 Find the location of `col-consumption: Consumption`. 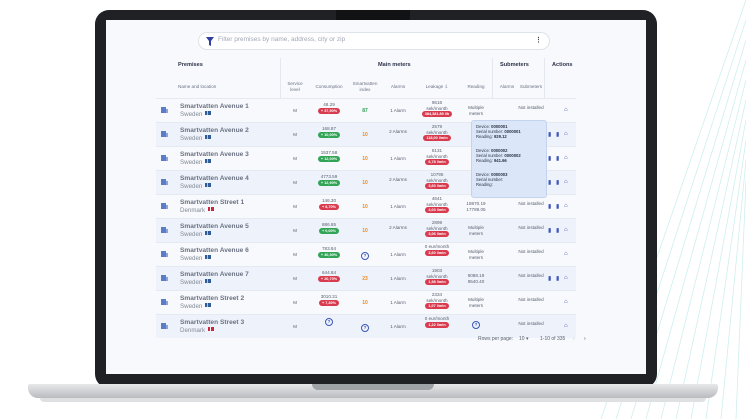

col-consumption: Consumption is located at coordinates (329, 86).